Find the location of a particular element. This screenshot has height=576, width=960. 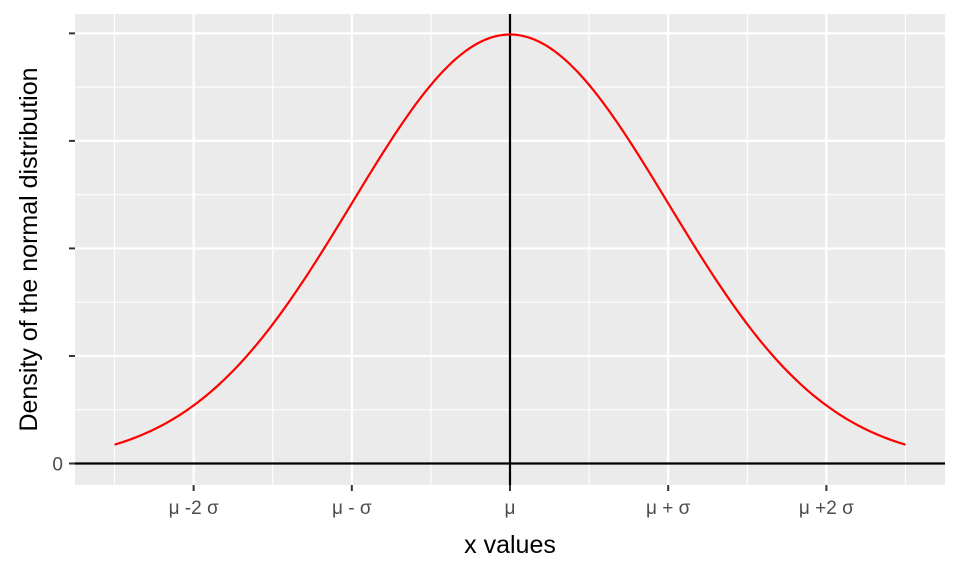

x-axis: μ -2 σ μ - σ μ μ + σ μ +2 σ is located at coordinates (511, 502).